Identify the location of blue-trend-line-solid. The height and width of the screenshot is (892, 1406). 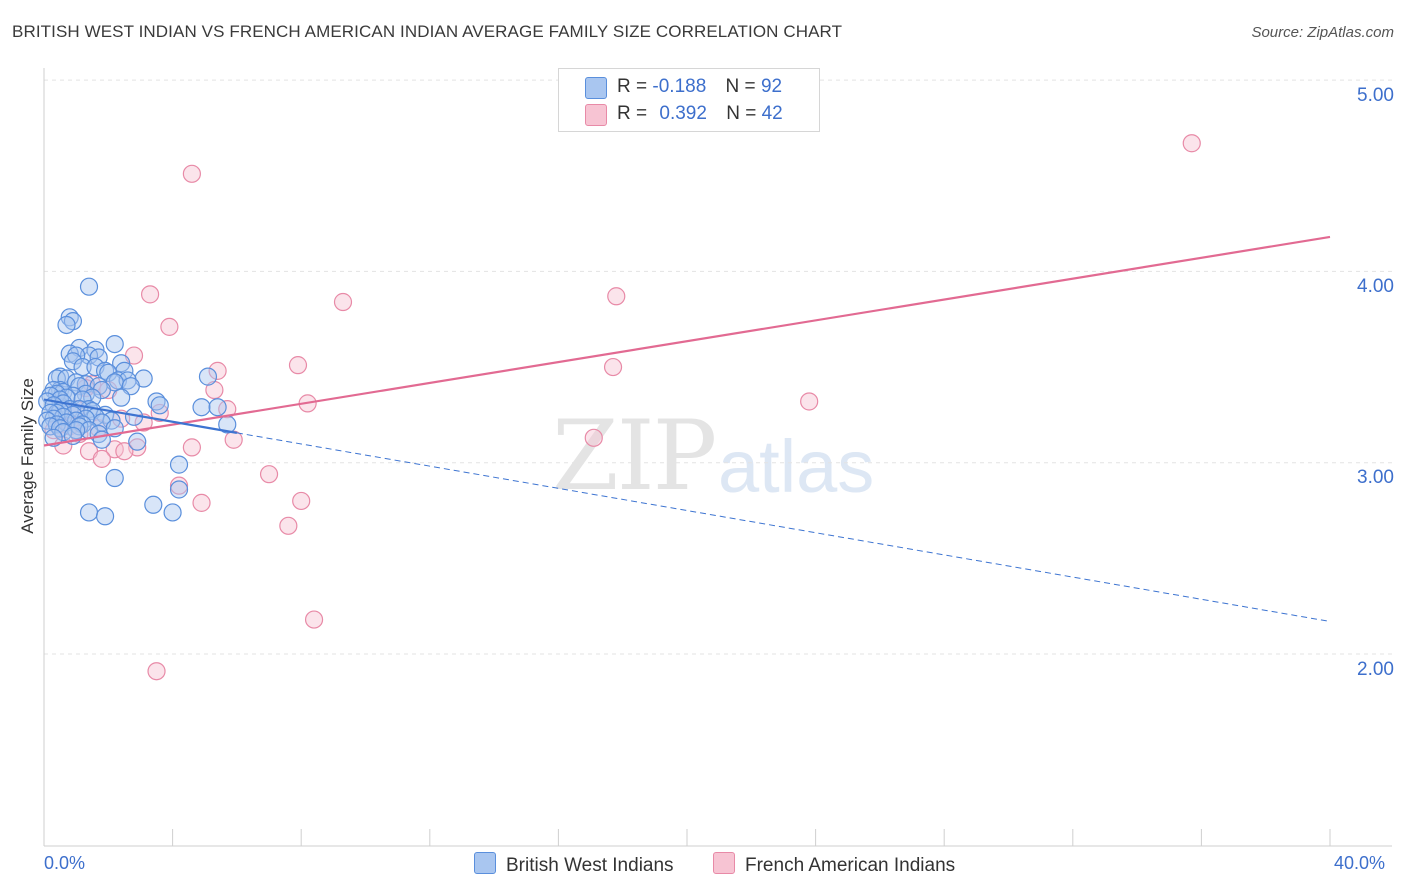
(140, 416).